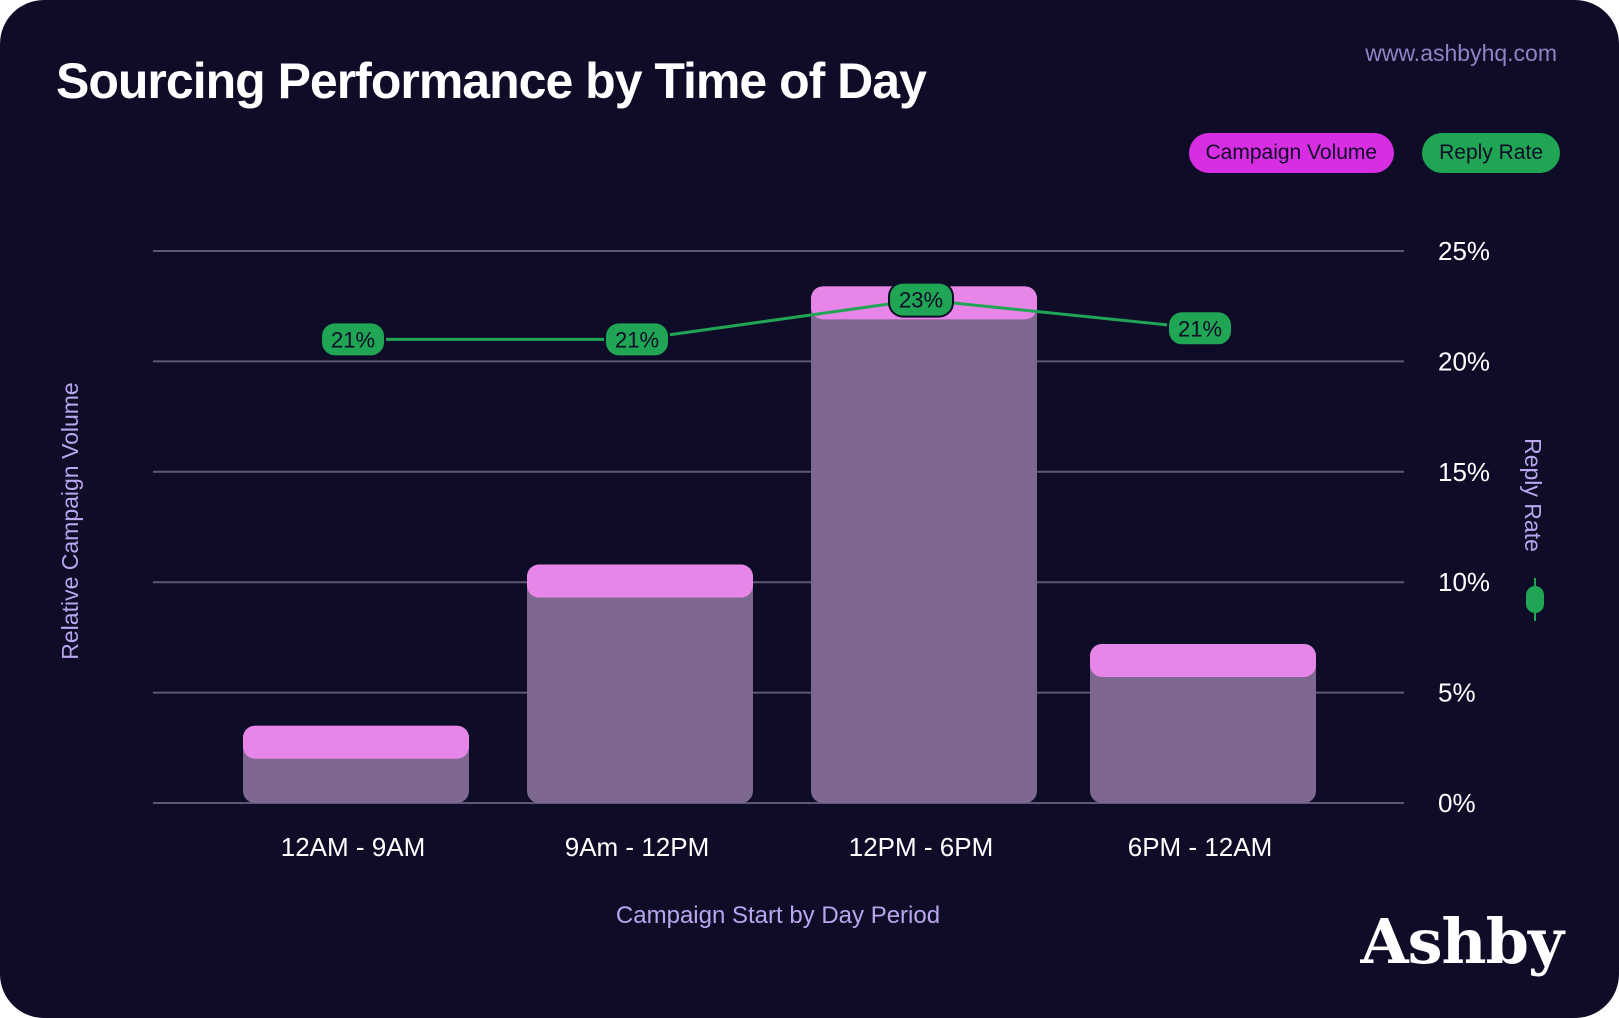 The width and height of the screenshot is (1619, 1018). I want to click on right-axis-tick-label: 15%, so click(1464, 472).